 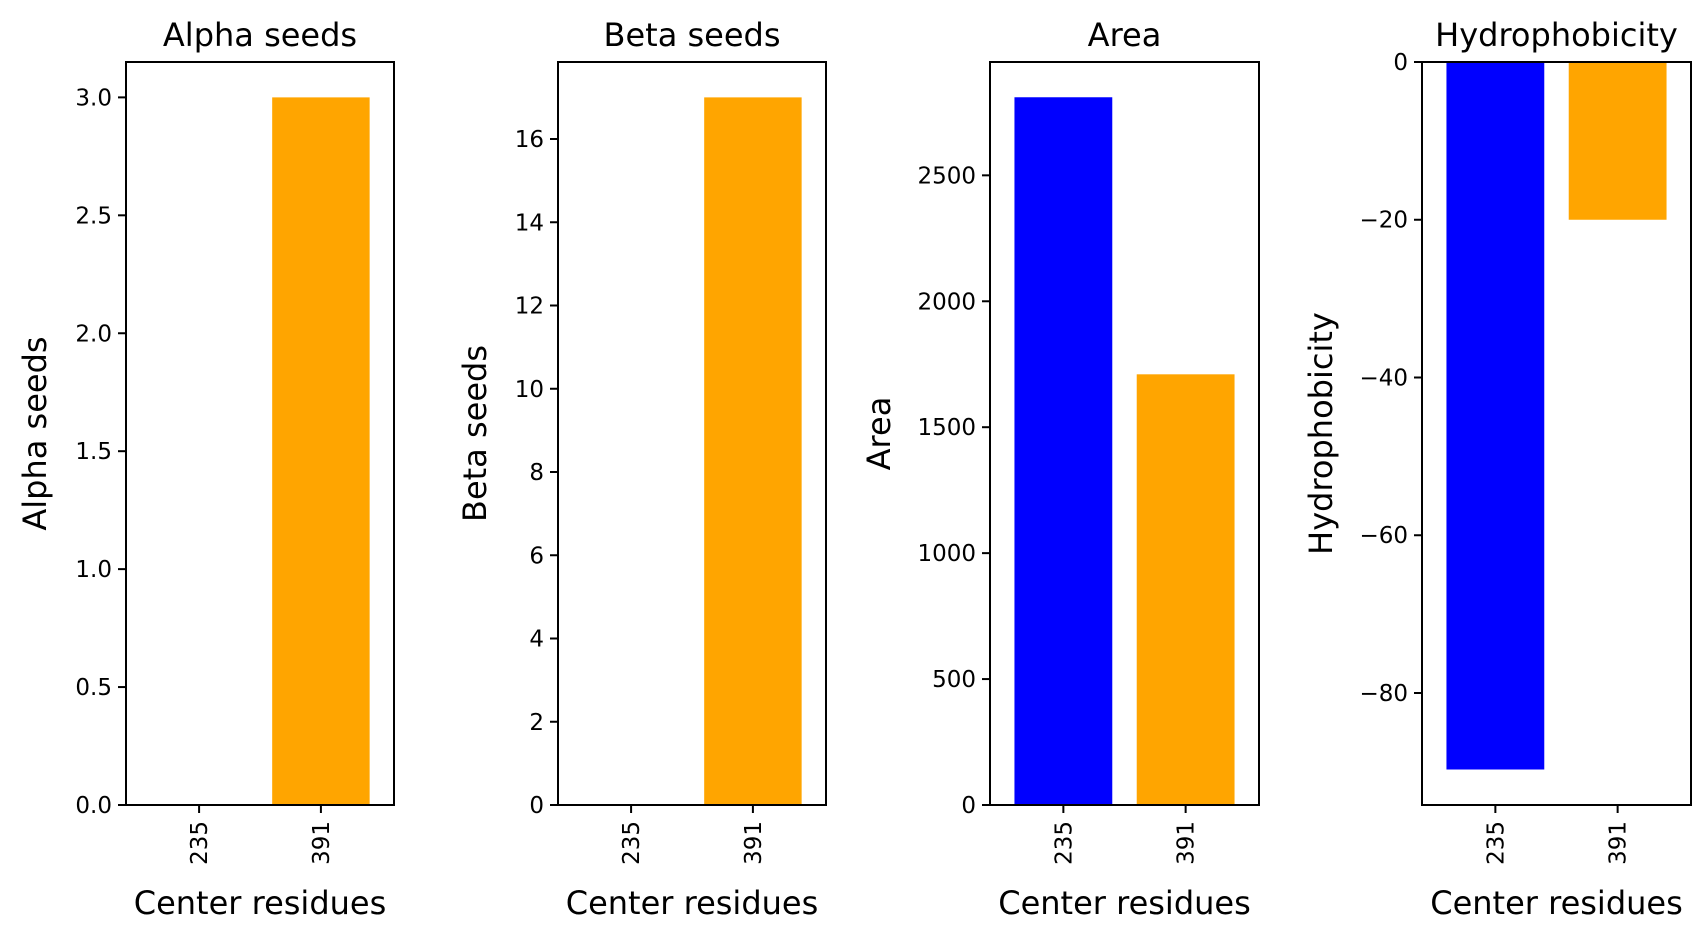 What do you see at coordinates (260, 35) in the screenshot?
I see `chart-title: Alpha seeds` at bounding box center [260, 35].